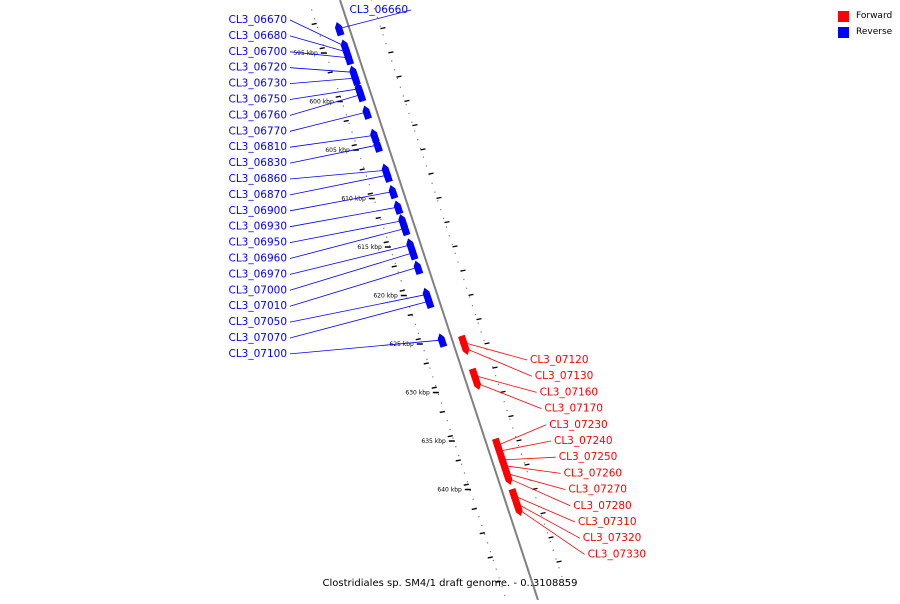 This screenshot has width=900, height=604. What do you see at coordinates (417, 393) in the screenshot?
I see `kbp-tick-label: 630 kbp` at bounding box center [417, 393].